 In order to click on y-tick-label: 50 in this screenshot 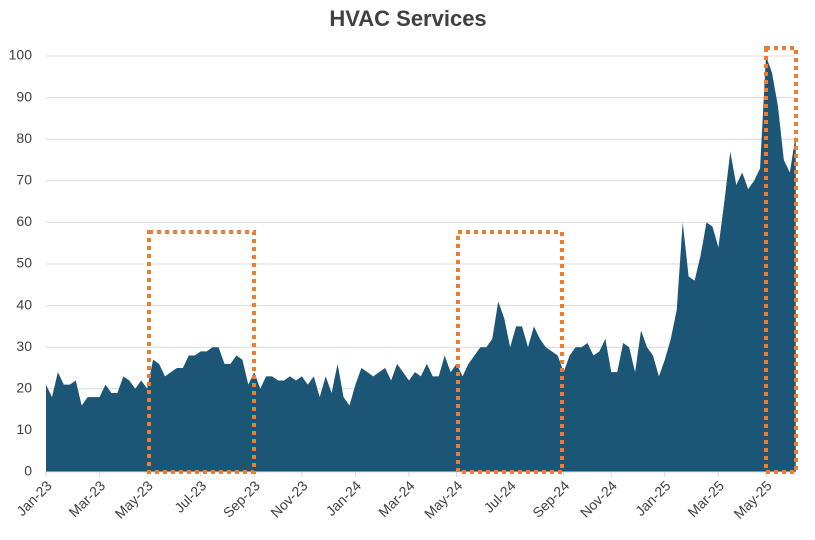, I will do `click(24, 263)`.